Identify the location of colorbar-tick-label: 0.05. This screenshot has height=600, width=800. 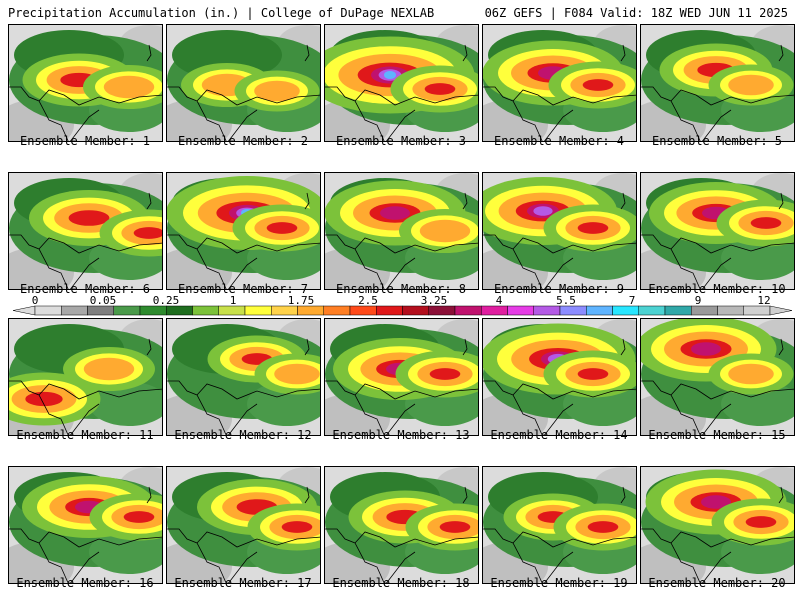
(103, 300).